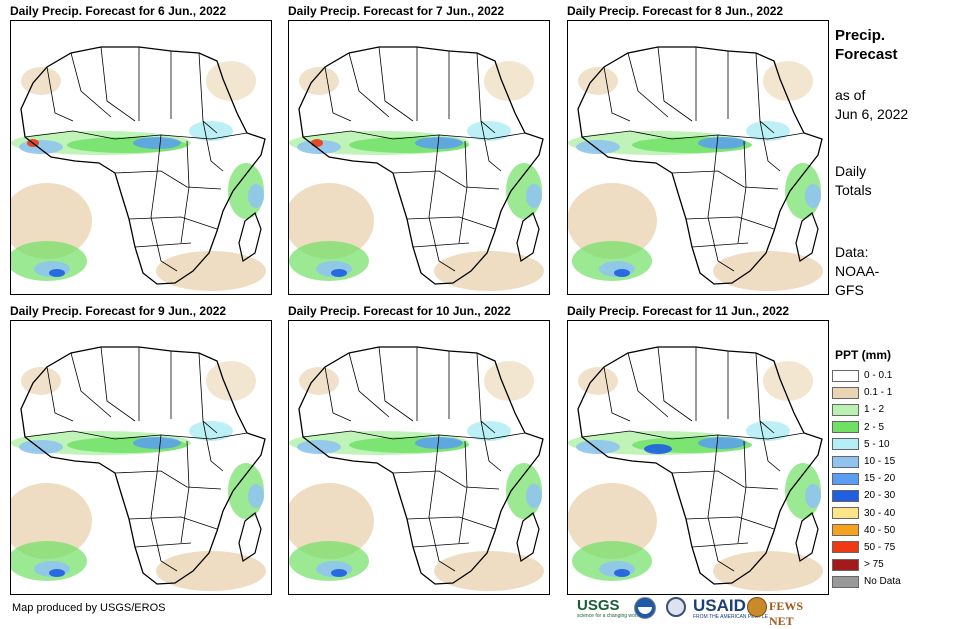 Image resolution: width=967 pixels, height=629 pixels. I want to click on legend-label: 30 - 40, so click(880, 513).